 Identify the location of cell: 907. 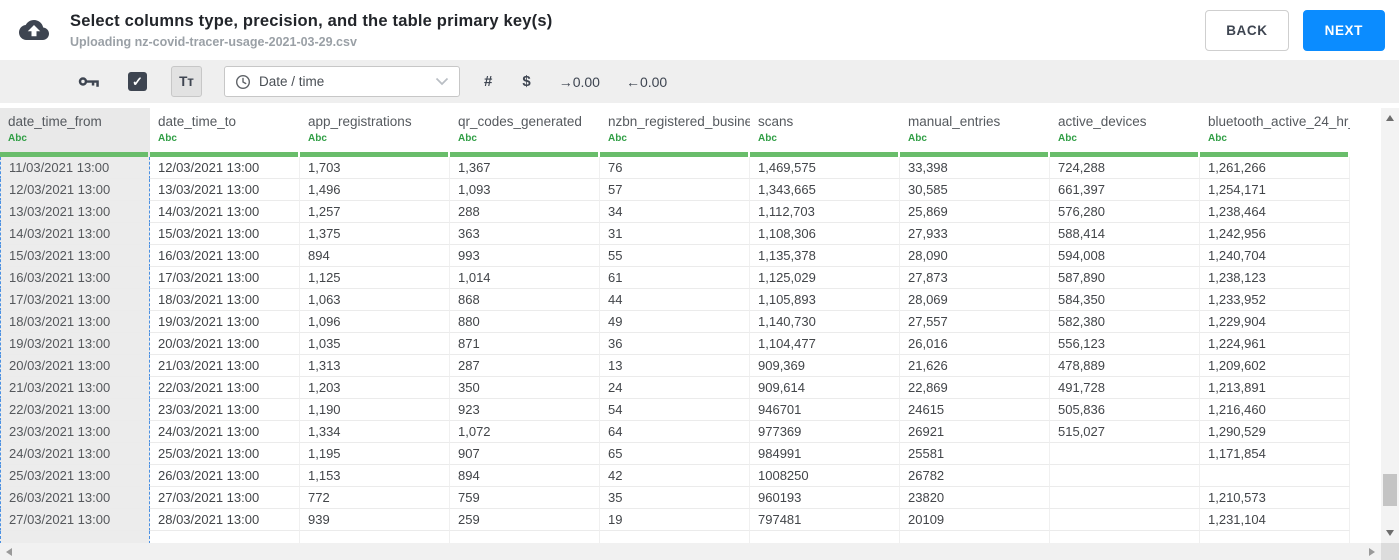
(525, 454).